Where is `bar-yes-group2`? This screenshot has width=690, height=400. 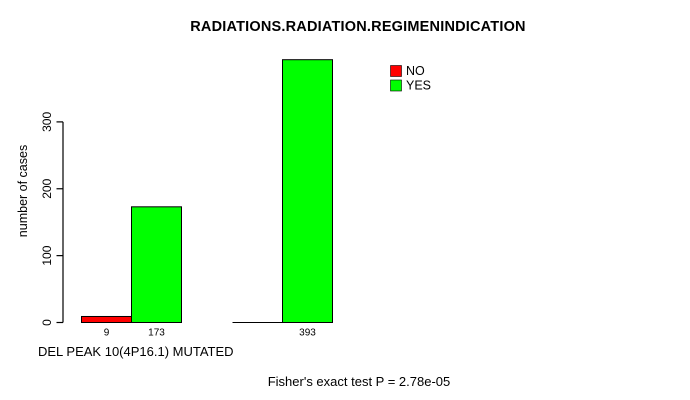 bar-yes-group2 is located at coordinates (307, 191).